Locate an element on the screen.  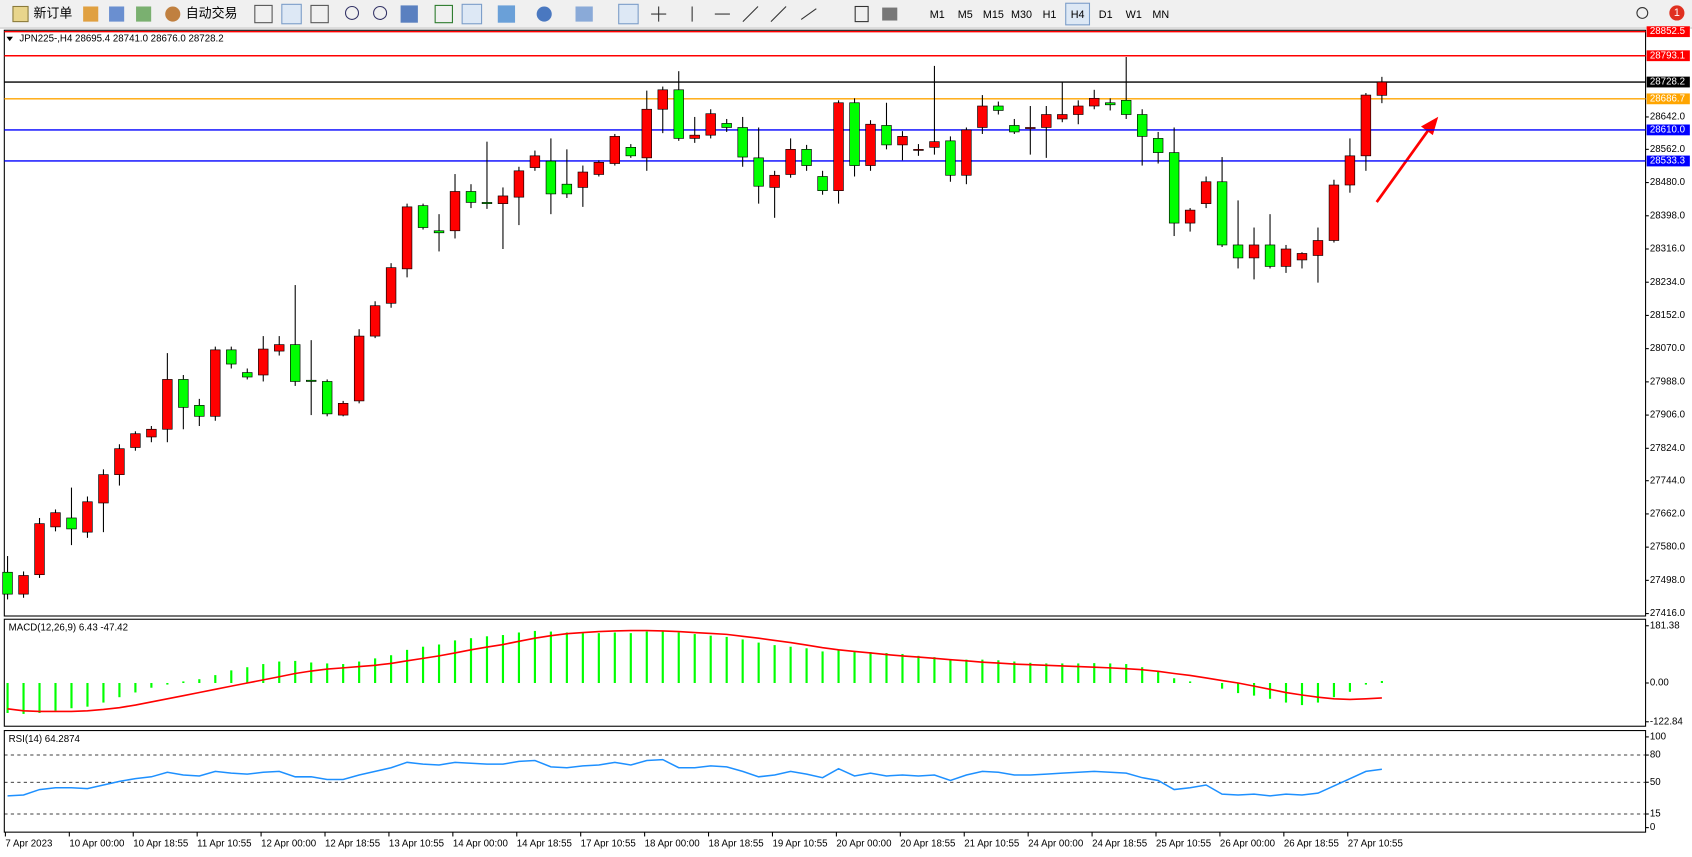
y-tick-label: 27580.0 is located at coordinates (1668, 547).